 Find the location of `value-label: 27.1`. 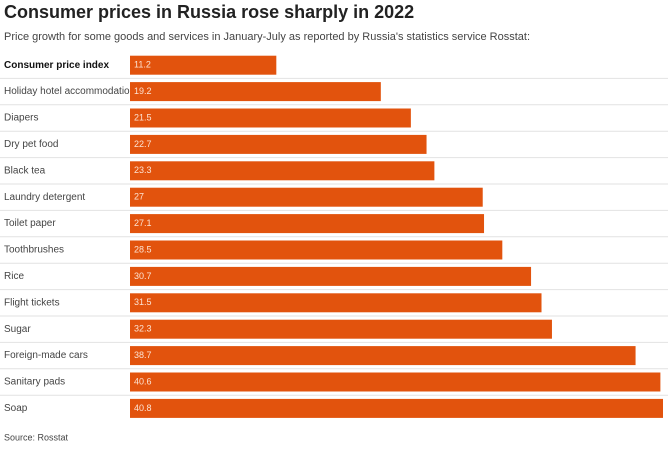

value-label: 27.1 is located at coordinates (143, 223).